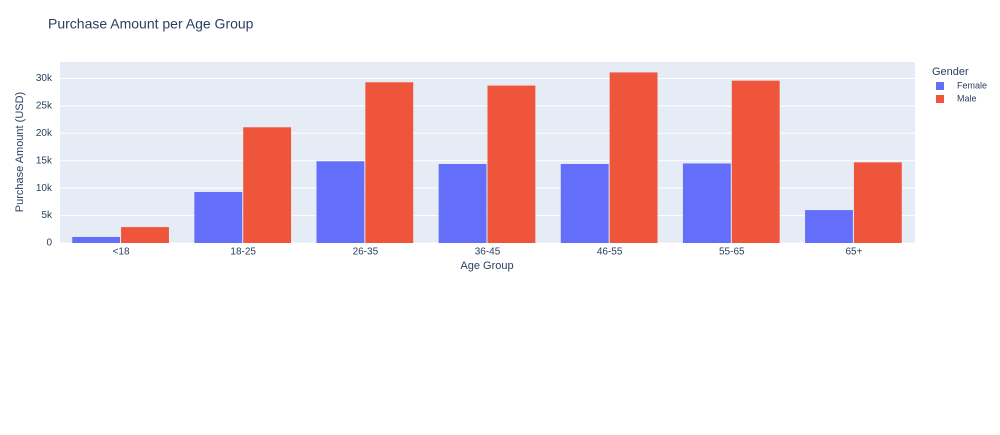 Image resolution: width=1000 pixels, height=435 pixels. What do you see at coordinates (49, 243) in the screenshot?
I see `y-tick-label: 0` at bounding box center [49, 243].